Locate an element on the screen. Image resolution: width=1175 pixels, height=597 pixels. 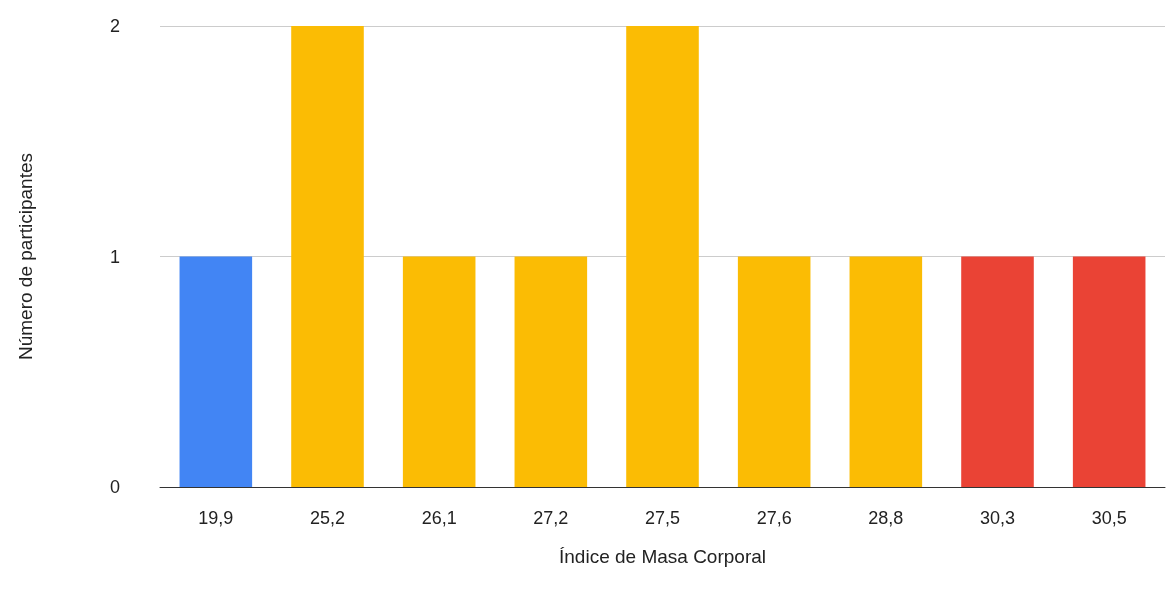
x-tick-label: 27,5 is located at coordinates (662, 518).